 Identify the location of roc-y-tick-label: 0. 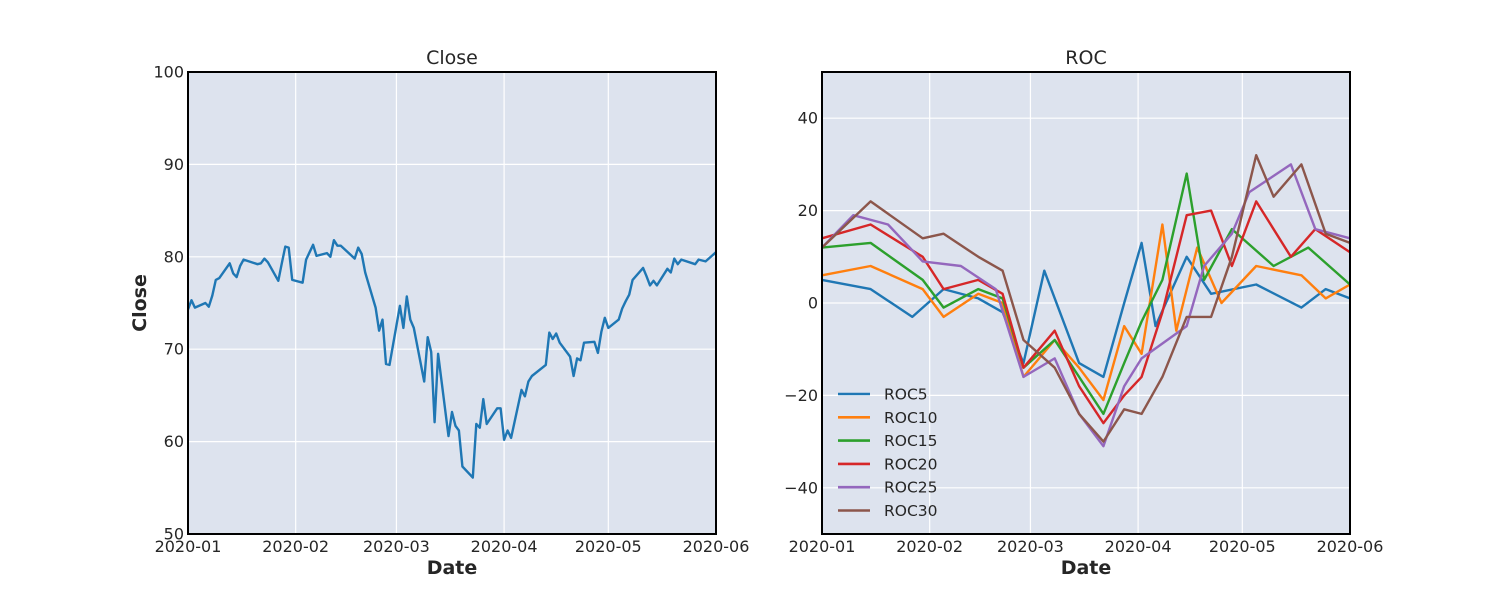
(813, 303).